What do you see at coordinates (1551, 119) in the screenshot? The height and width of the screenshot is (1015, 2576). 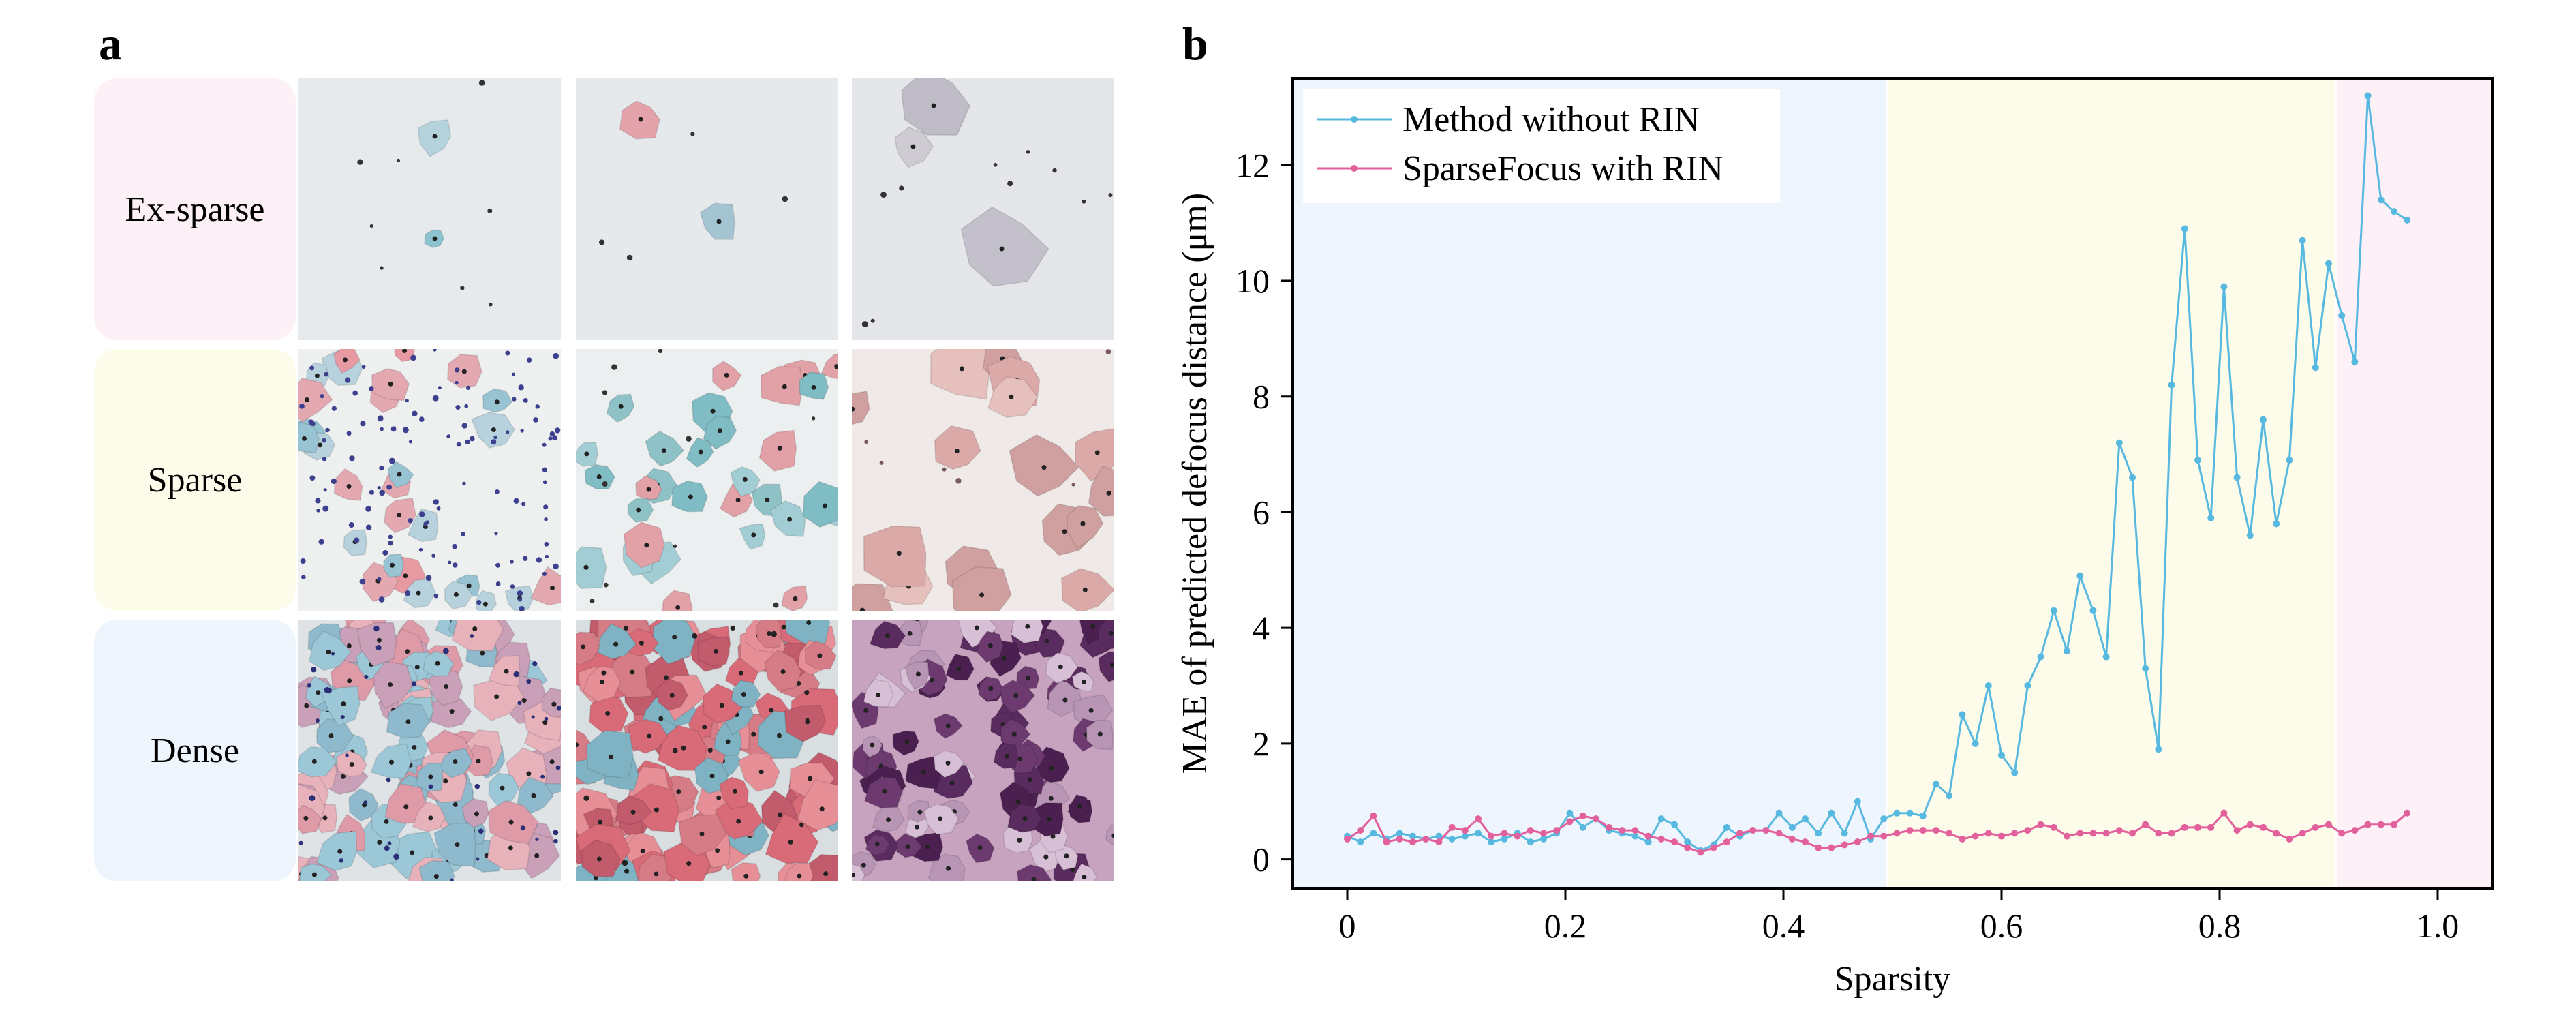 I see `legend-label: Method without RIN` at bounding box center [1551, 119].